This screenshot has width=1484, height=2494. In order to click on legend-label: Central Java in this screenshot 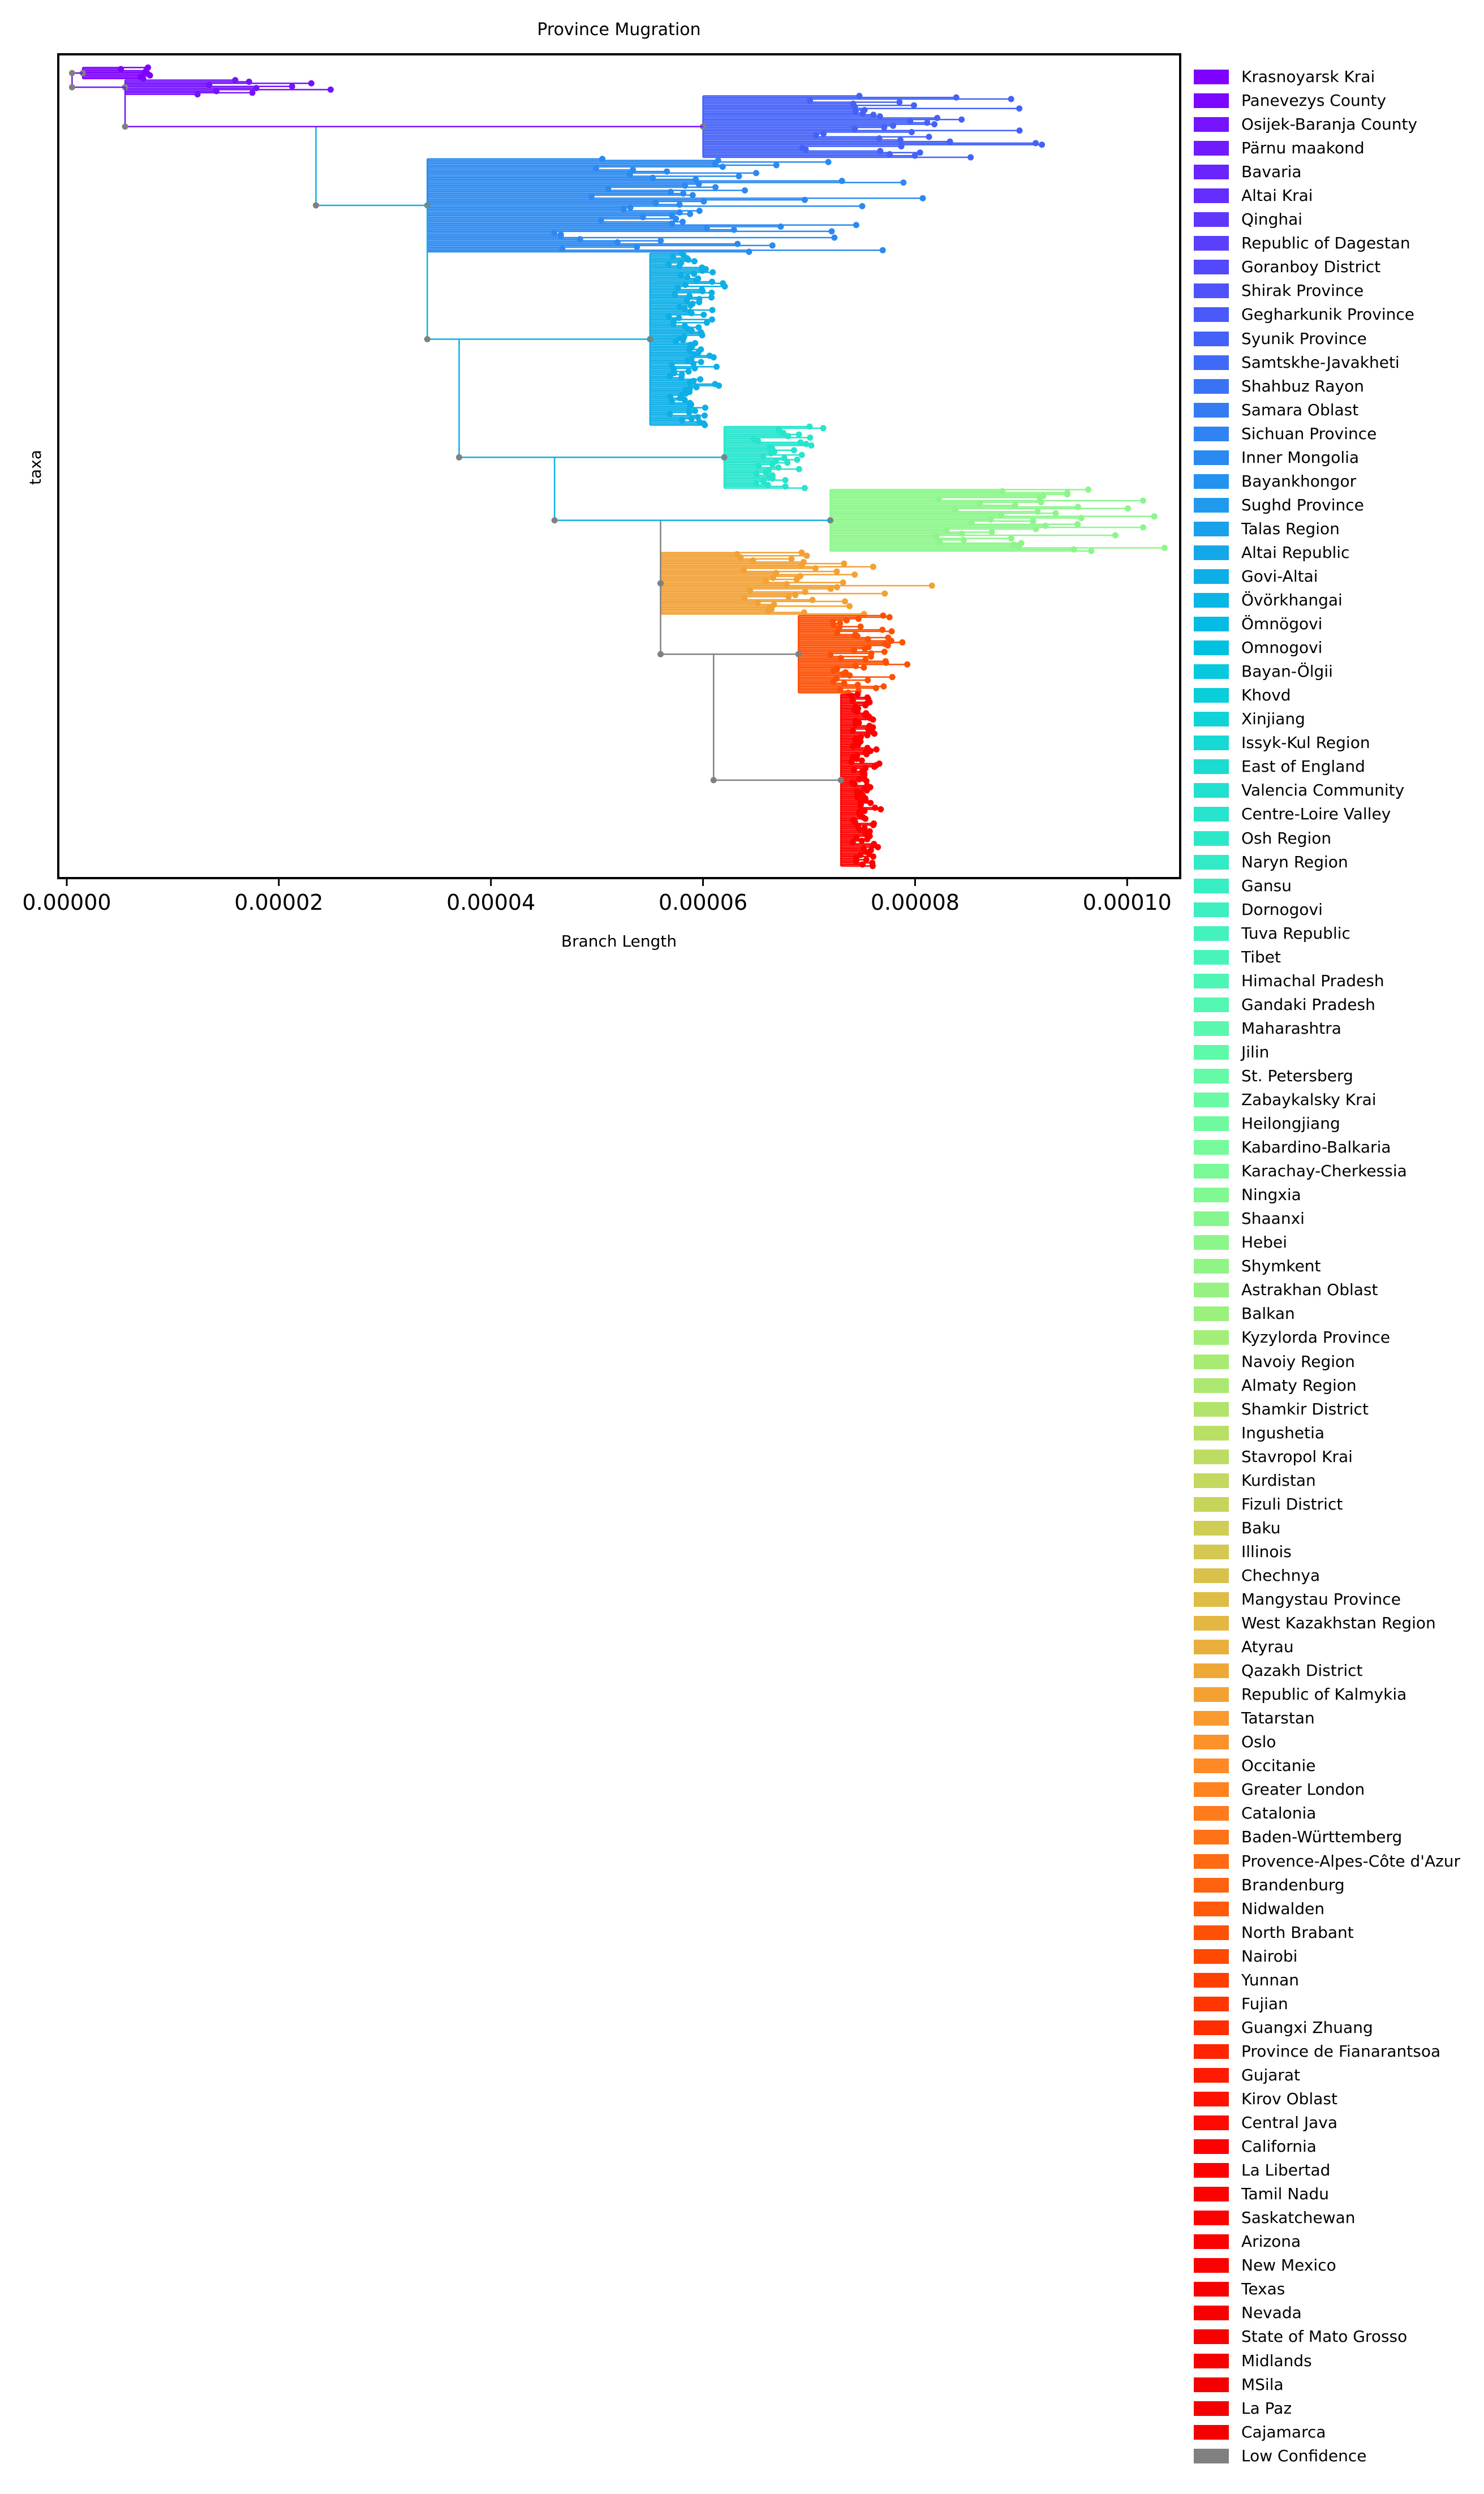, I will do `click(1289, 2122)`.